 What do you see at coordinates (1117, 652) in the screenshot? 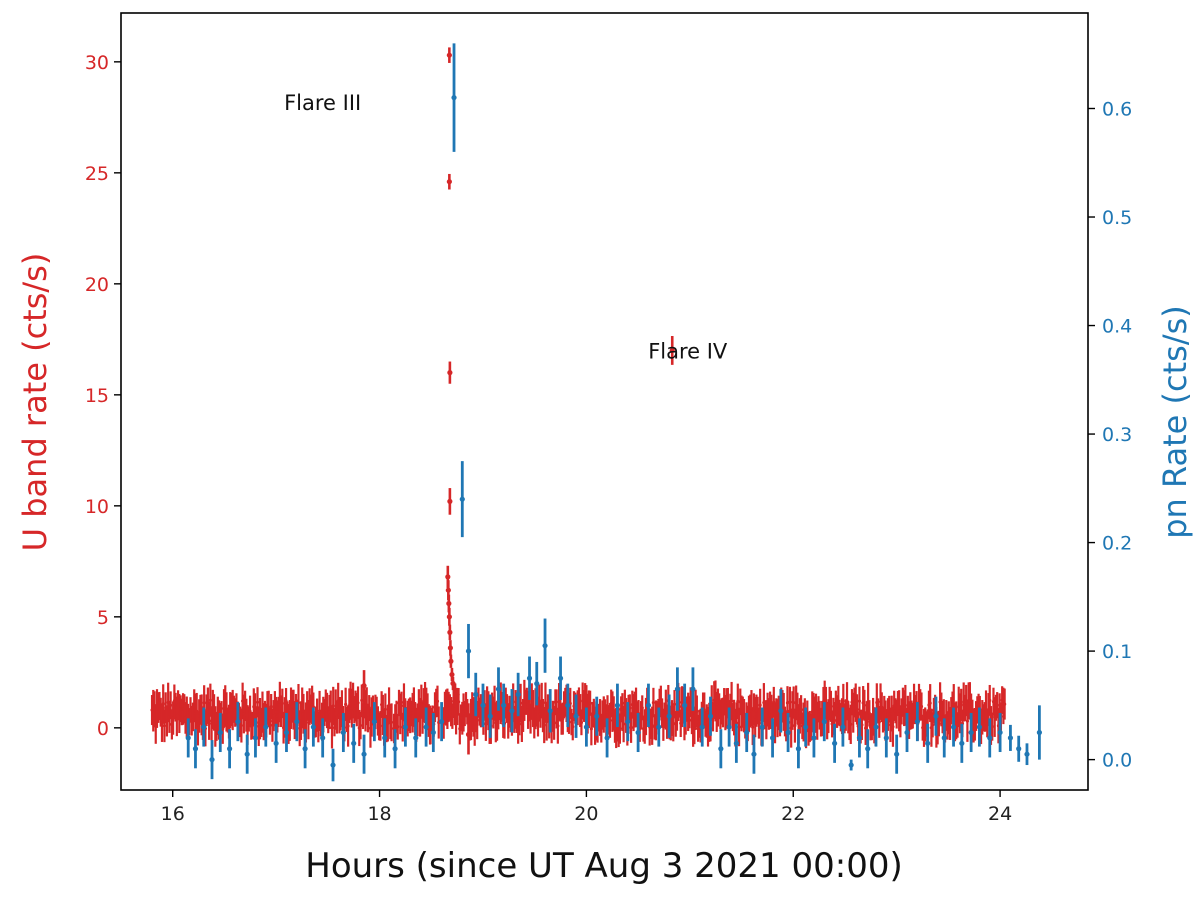
I see `right-tick-label: 0.1` at bounding box center [1117, 652].